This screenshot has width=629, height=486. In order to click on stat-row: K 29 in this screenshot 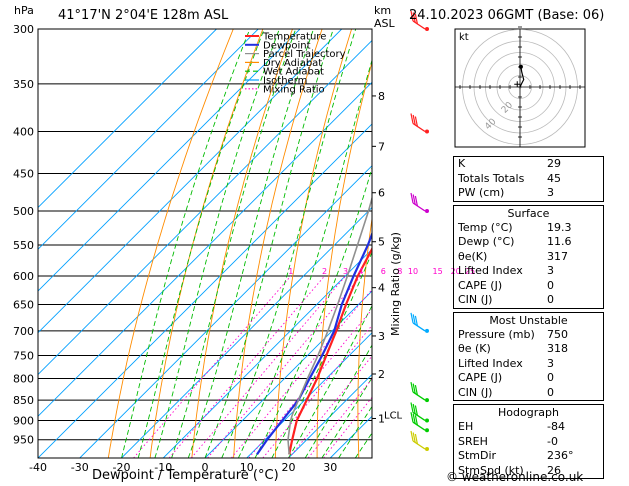, I will do `click(528, 164)`.